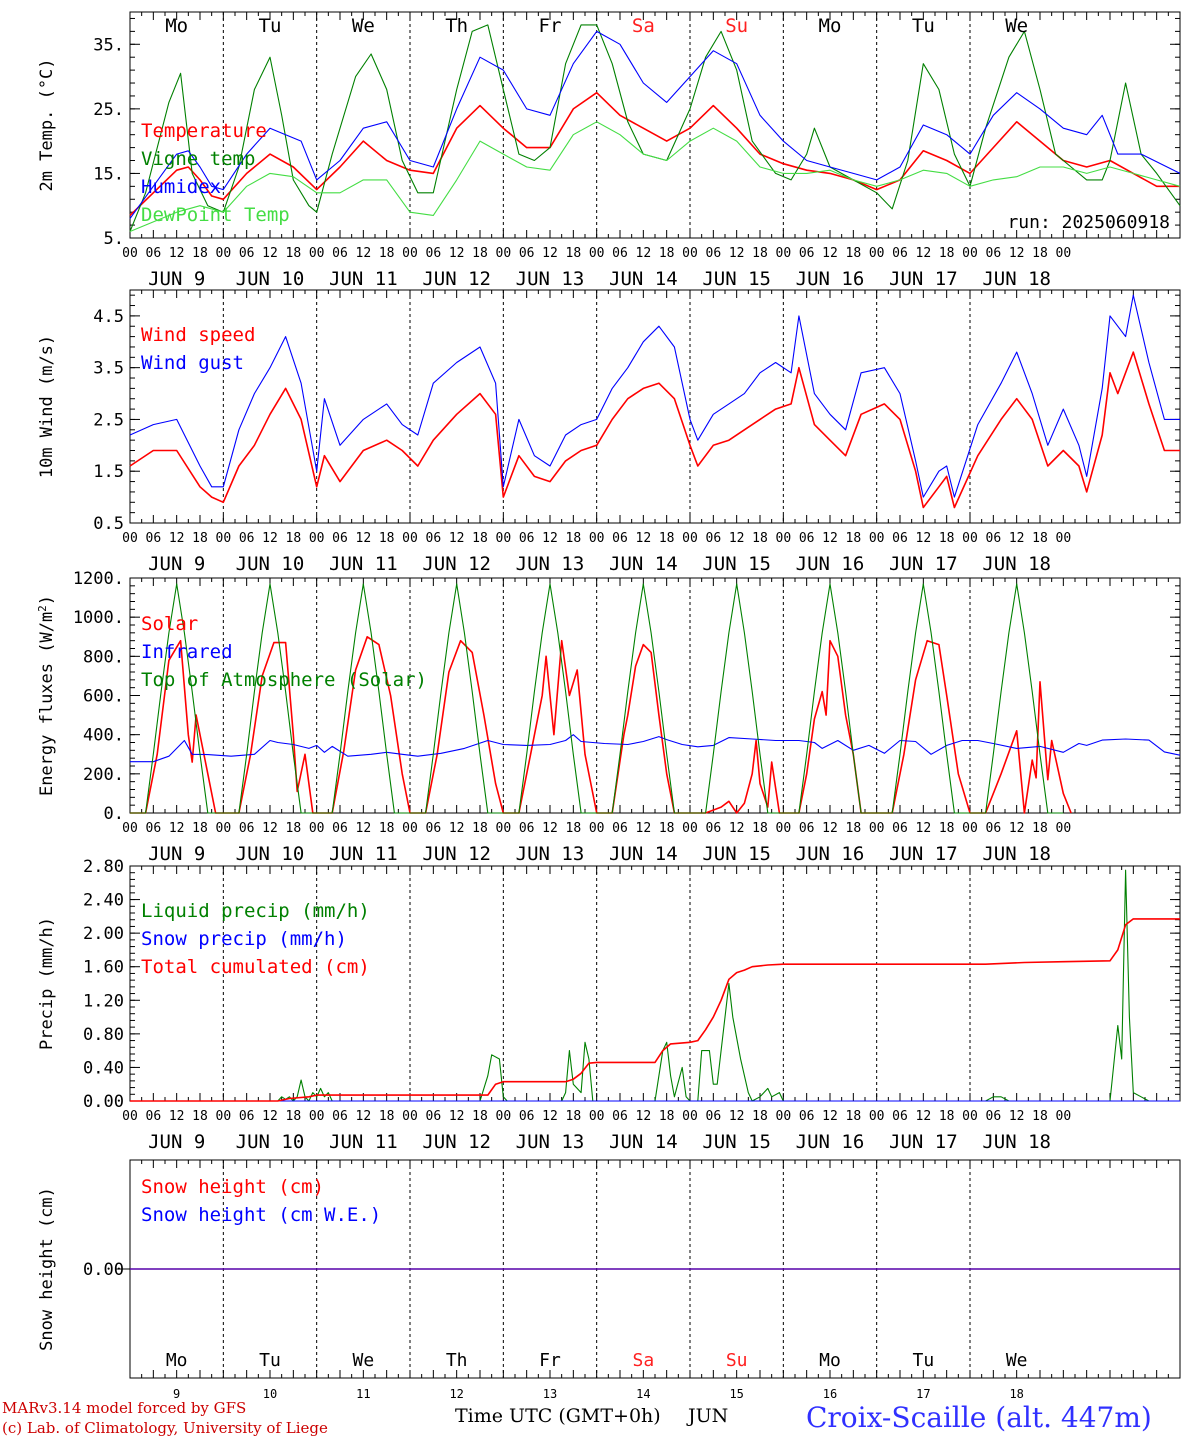 The width and height of the screenshot is (1194, 1440). What do you see at coordinates (169, 624) in the screenshot?
I see `legend-entry: Solar` at bounding box center [169, 624].